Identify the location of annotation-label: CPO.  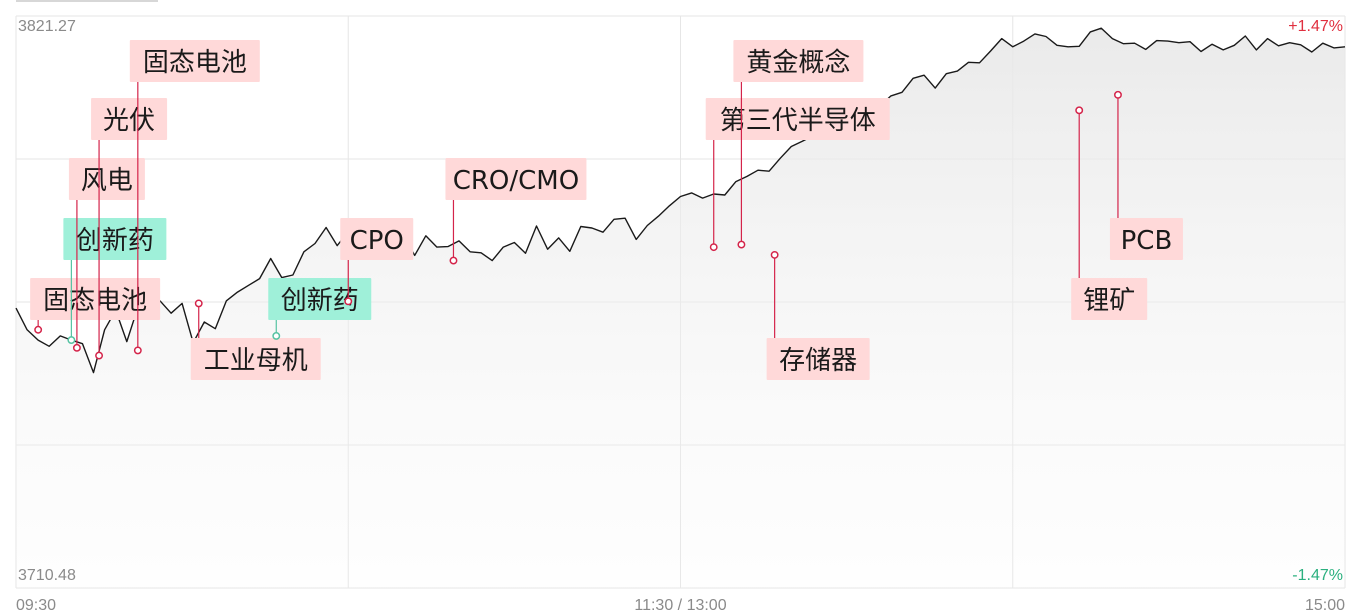
(377, 241).